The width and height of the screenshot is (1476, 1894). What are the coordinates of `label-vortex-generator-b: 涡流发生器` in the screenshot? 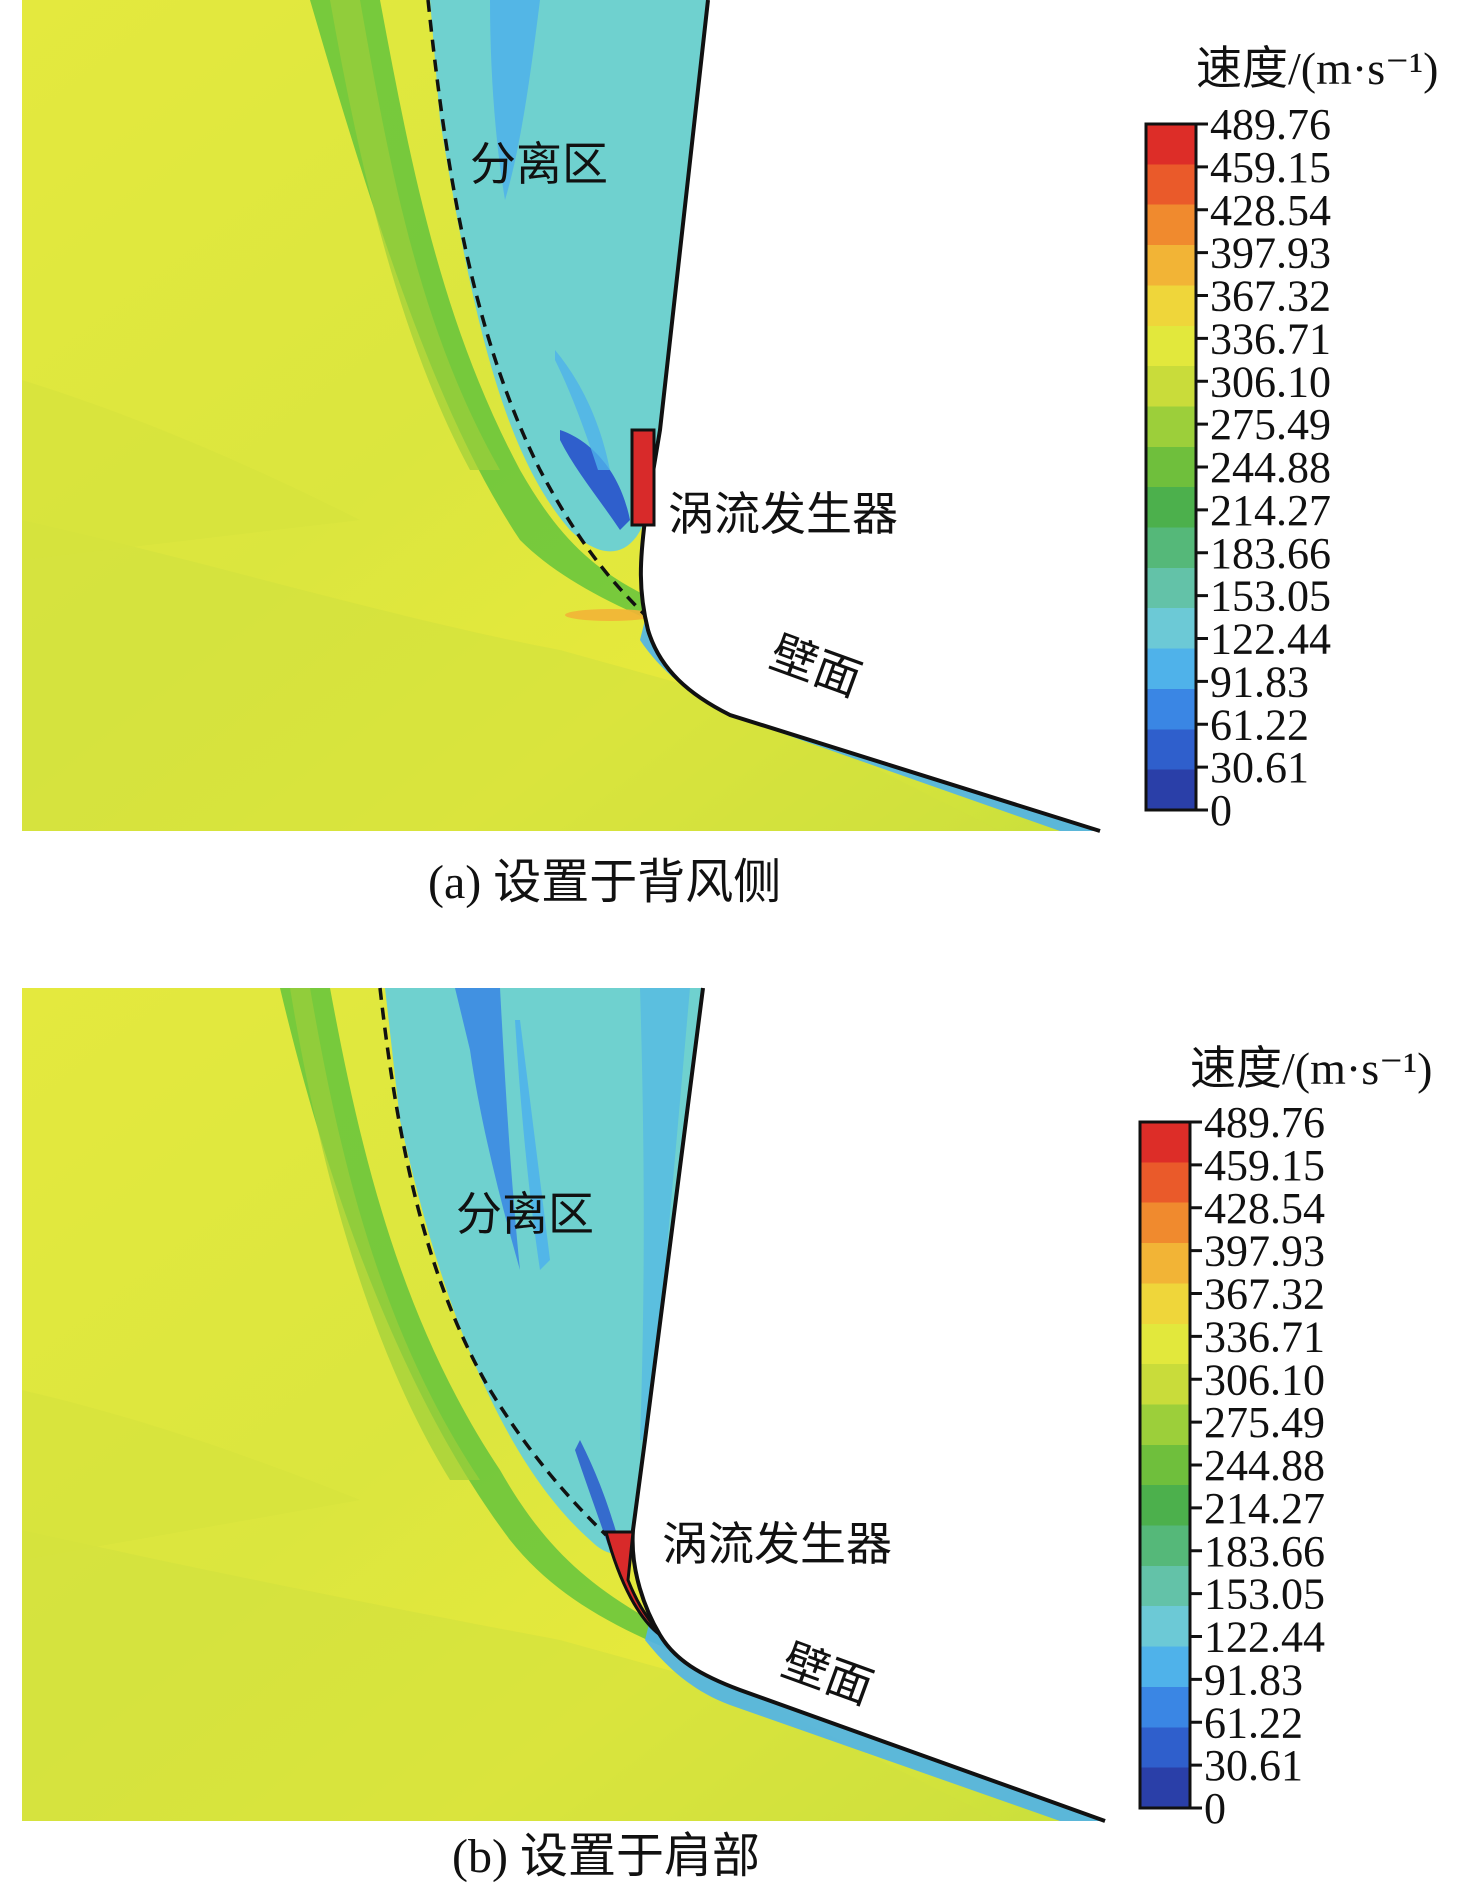 It's located at (777, 1544).